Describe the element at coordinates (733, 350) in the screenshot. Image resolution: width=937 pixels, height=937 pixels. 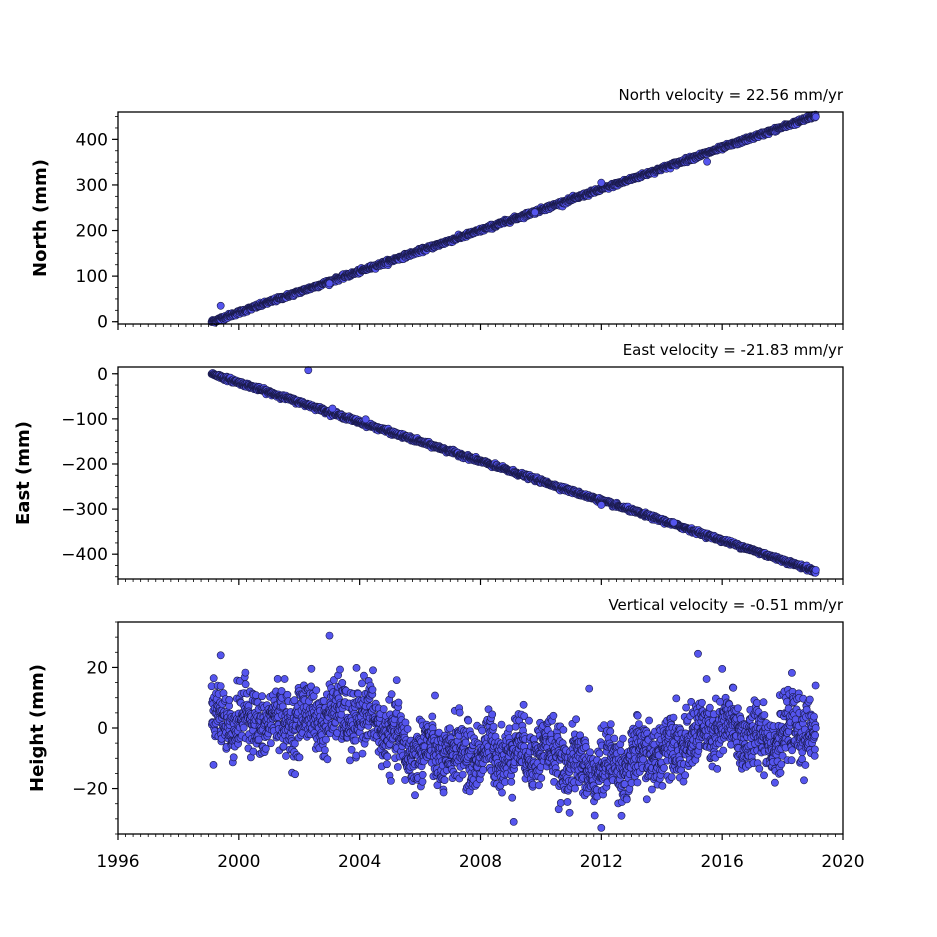
I see `panel-east-title: East velocity = -21.83 mm/yr` at that location.